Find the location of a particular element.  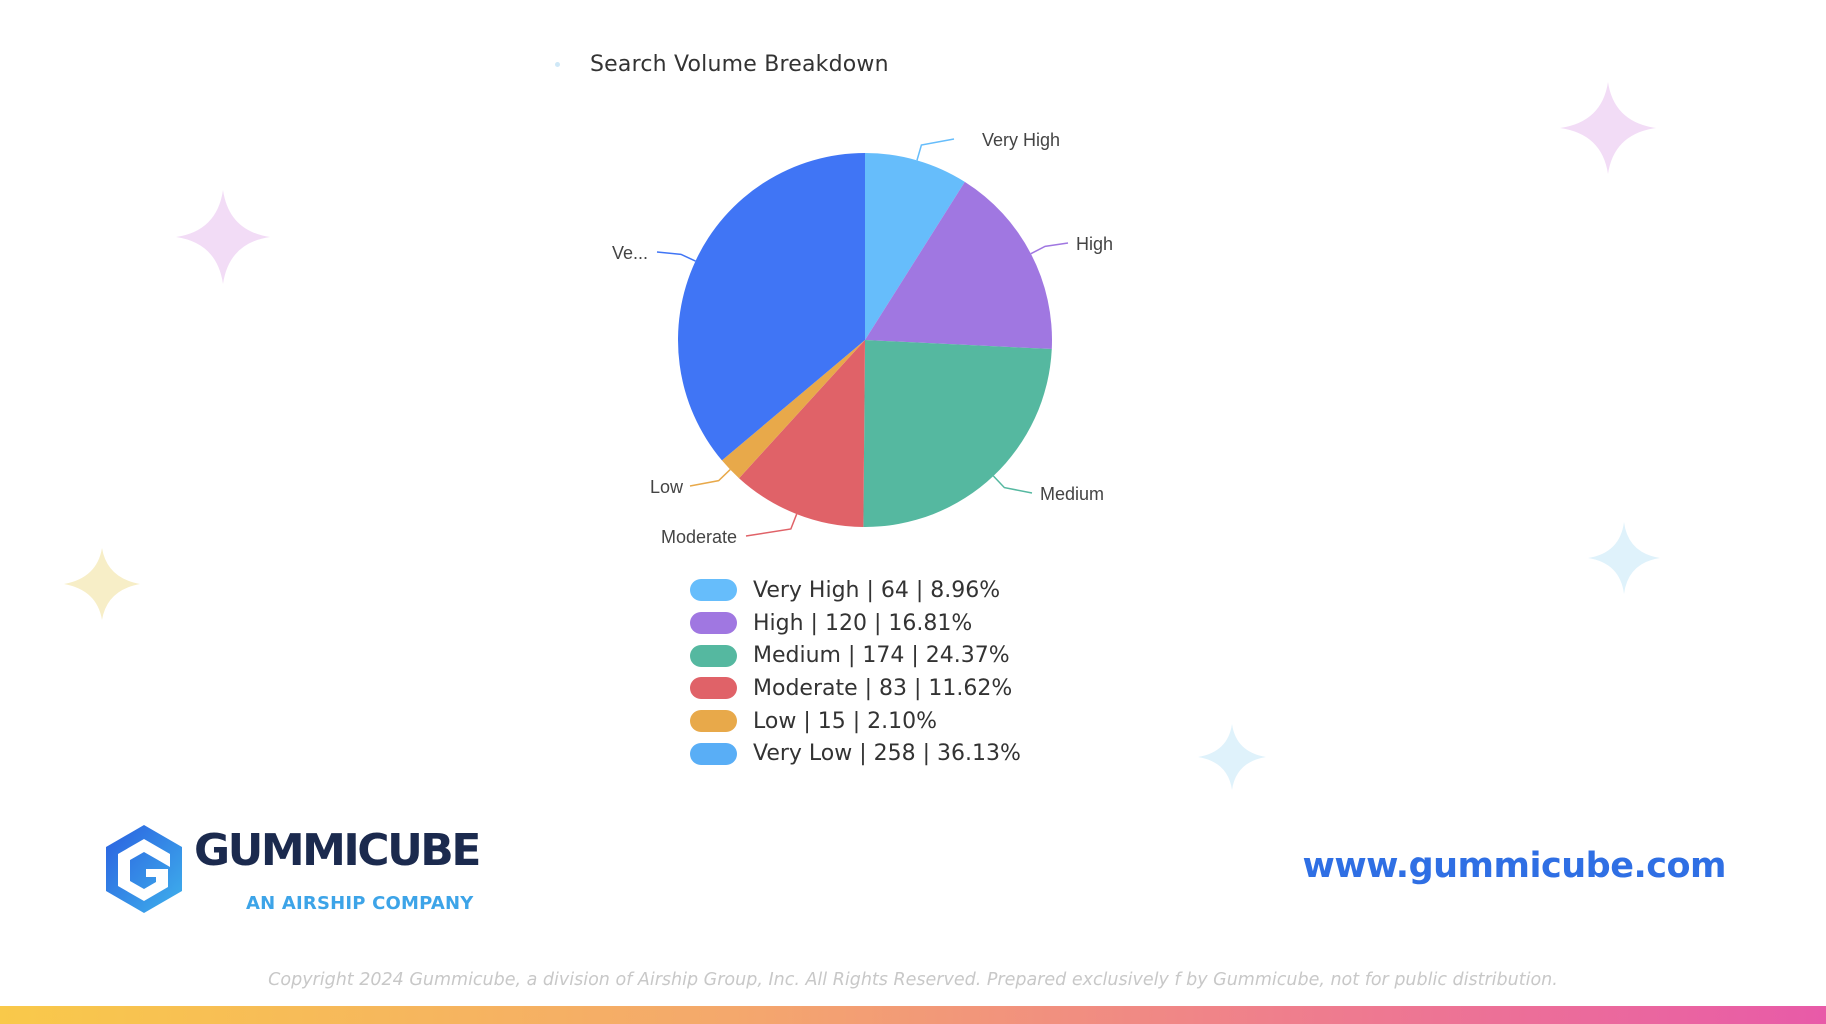

gummicube-logo: GUMMICUBE AN AIRSHIP COMPANY is located at coordinates (304, 869).